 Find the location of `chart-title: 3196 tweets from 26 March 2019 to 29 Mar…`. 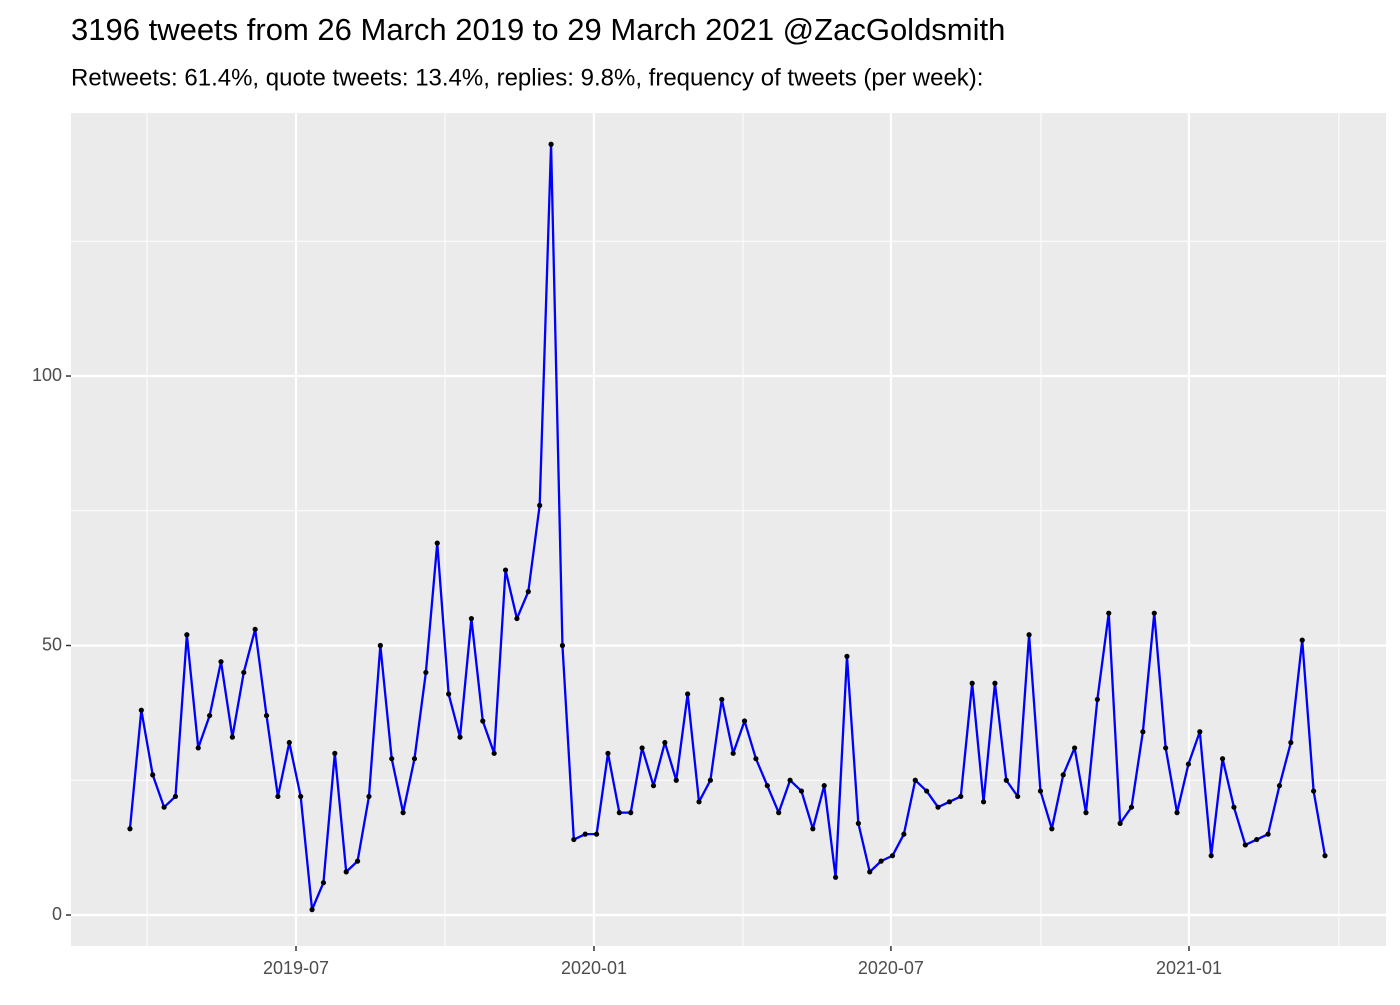

chart-title: 3196 tweets from 26 March 2019 to 29 Mar… is located at coordinates (538, 29).